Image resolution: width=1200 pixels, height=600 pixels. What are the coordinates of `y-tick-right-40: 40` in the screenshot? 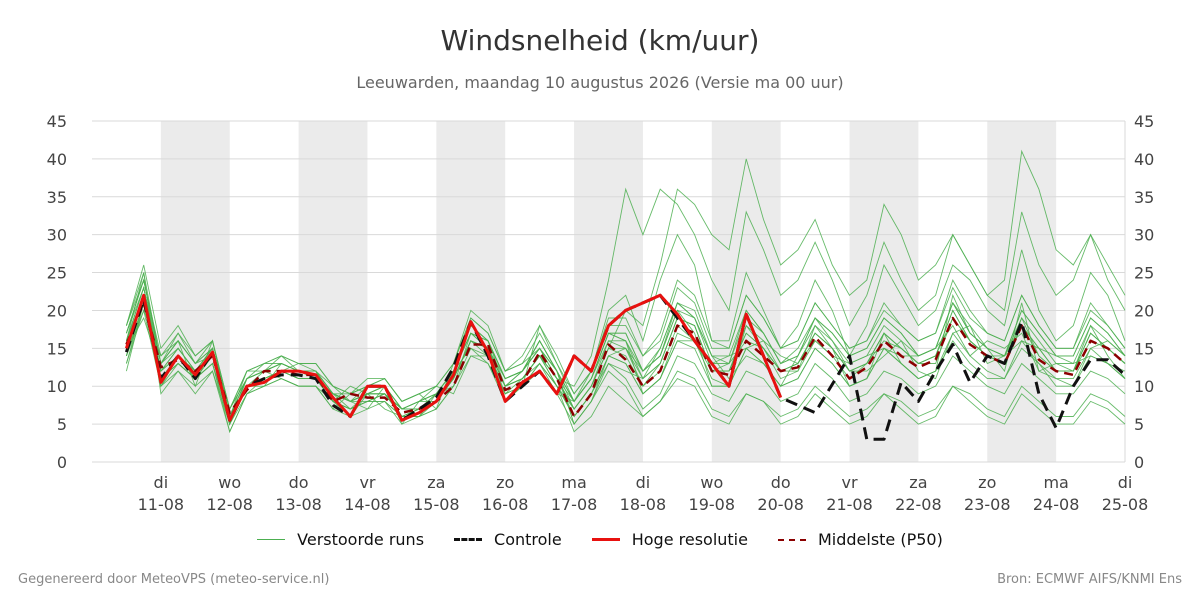 It's located at (1144, 159).